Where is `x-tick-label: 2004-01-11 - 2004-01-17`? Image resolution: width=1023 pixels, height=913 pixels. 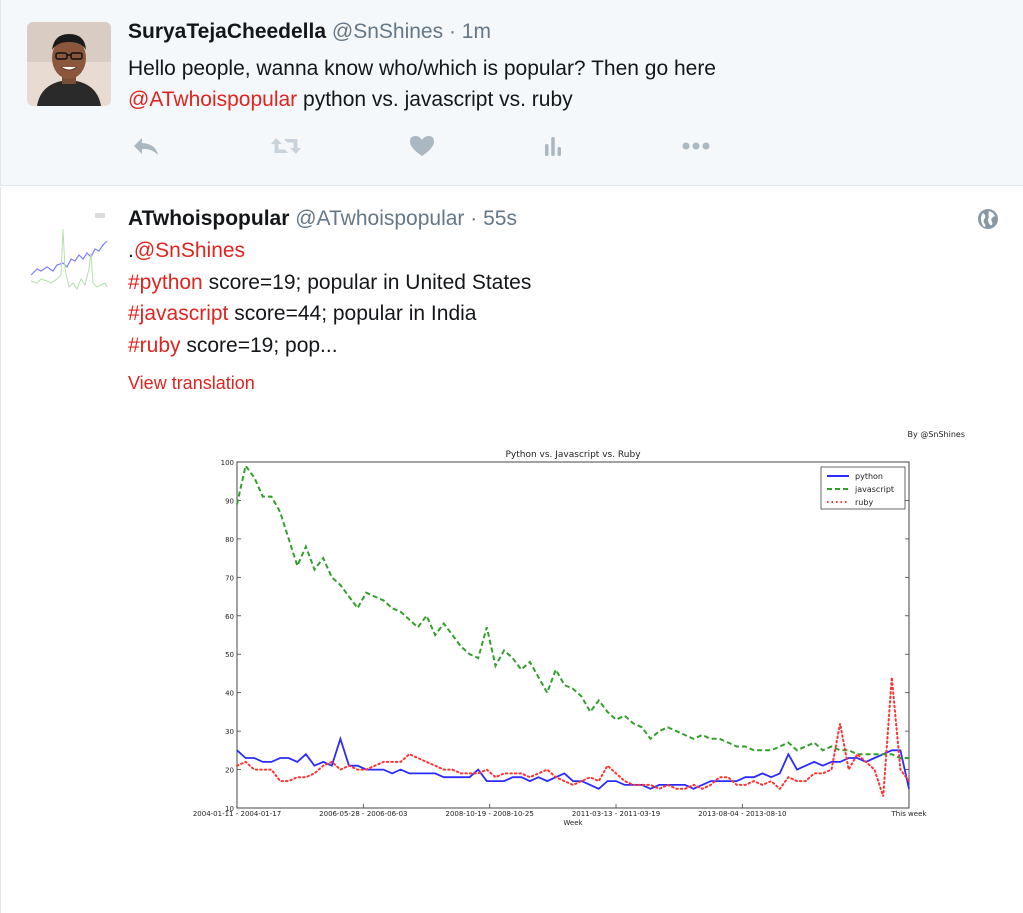
x-tick-label: 2004-01-11 - 2004-01-17 is located at coordinates (237, 814).